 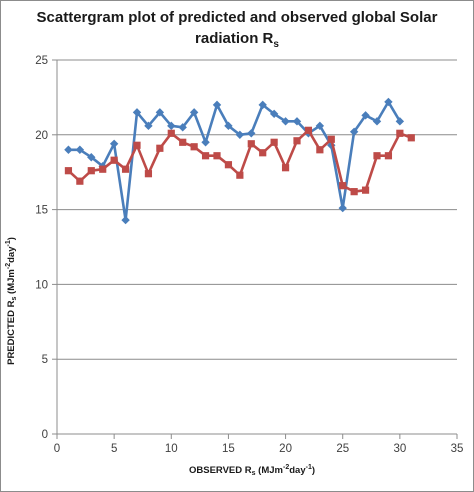 I want to click on x-axis-label: OBSERVED Rs (MJm-2day-1), so click(x=252, y=470).